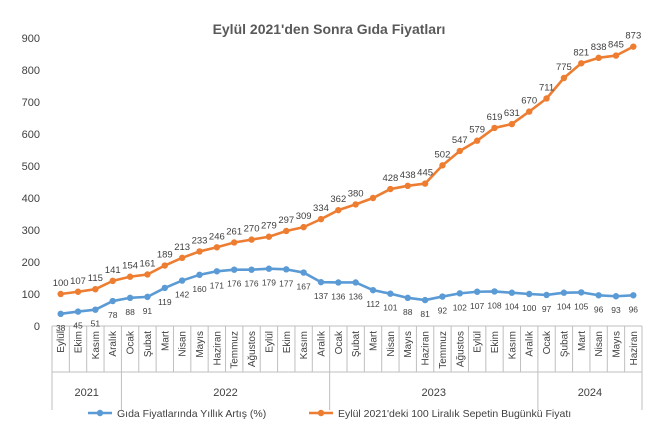  I want to click on y-tick-label: 700, so click(31, 103).